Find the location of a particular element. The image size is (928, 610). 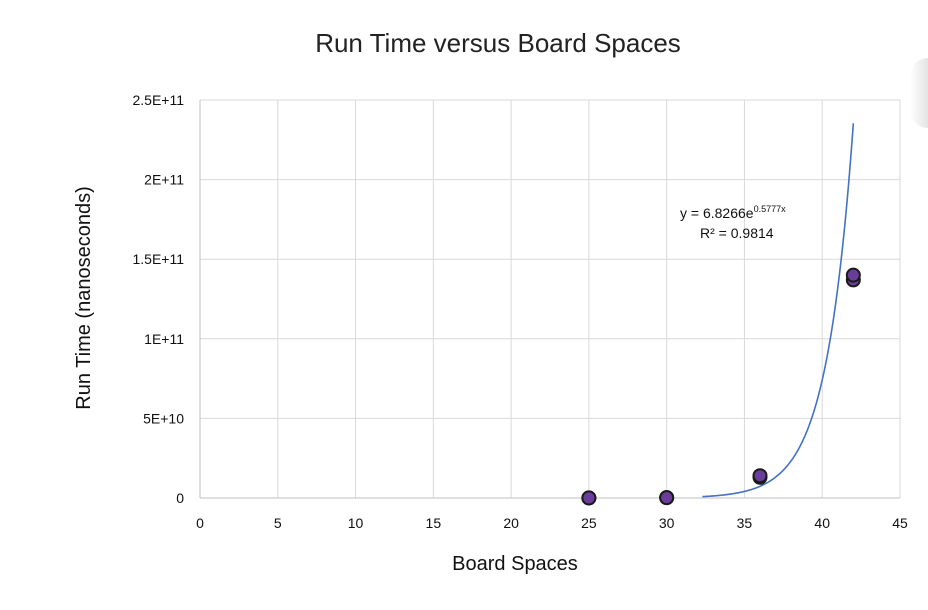

x-tick-label: 20 is located at coordinates (511, 523).